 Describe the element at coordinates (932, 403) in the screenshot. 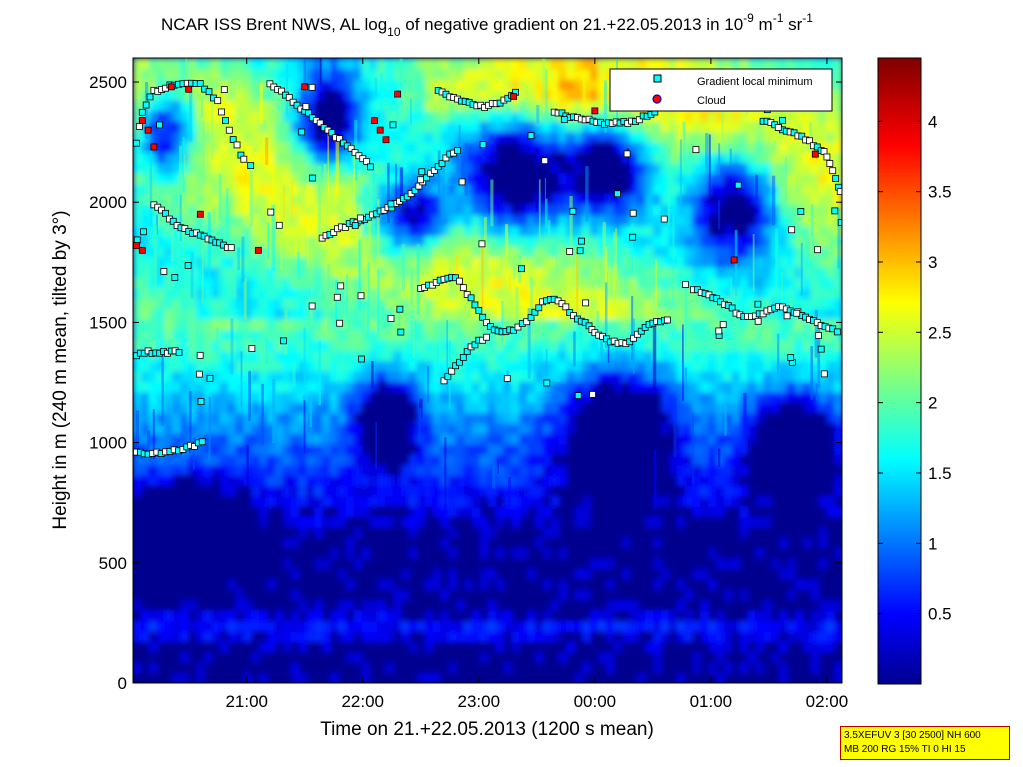

I see `colorbar-tick-label: 2` at that location.